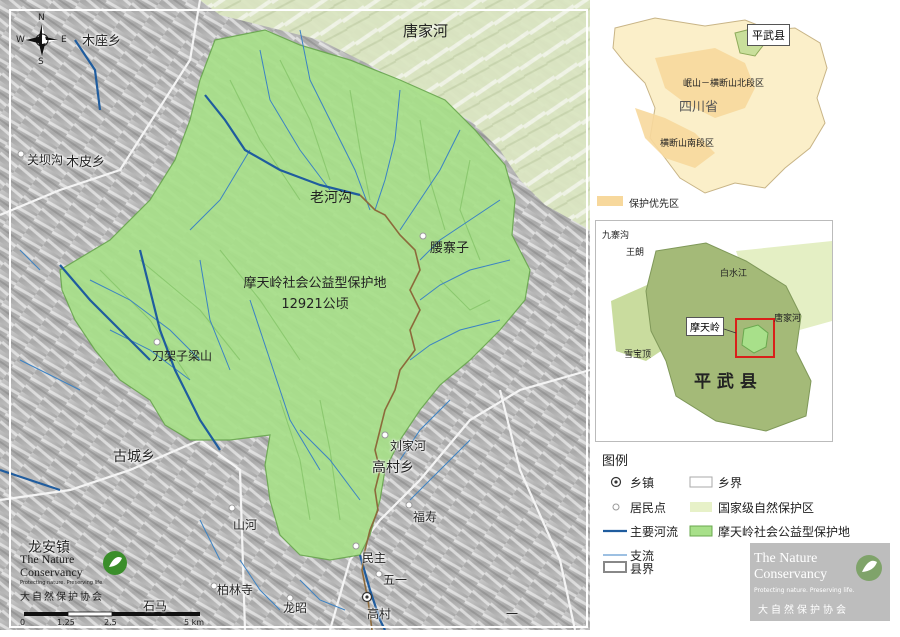 The width and height of the screenshot is (900, 637). Describe the element at coordinates (62, 583) in the screenshot. I see `tnc-tagline: Protecting nature. Preserving life.` at that location.